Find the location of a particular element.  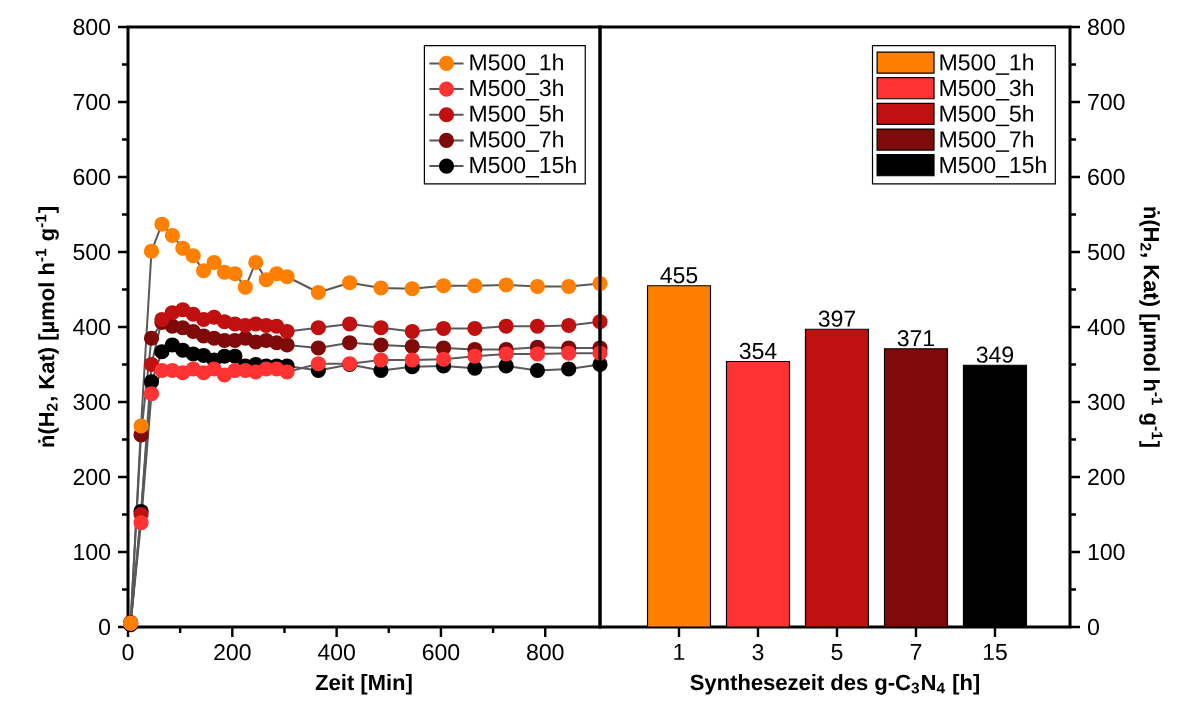

x-axis-title: Synthesezeit des g-C$_{3}$N$_{4}$ [h] is located at coordinates (835, 684).